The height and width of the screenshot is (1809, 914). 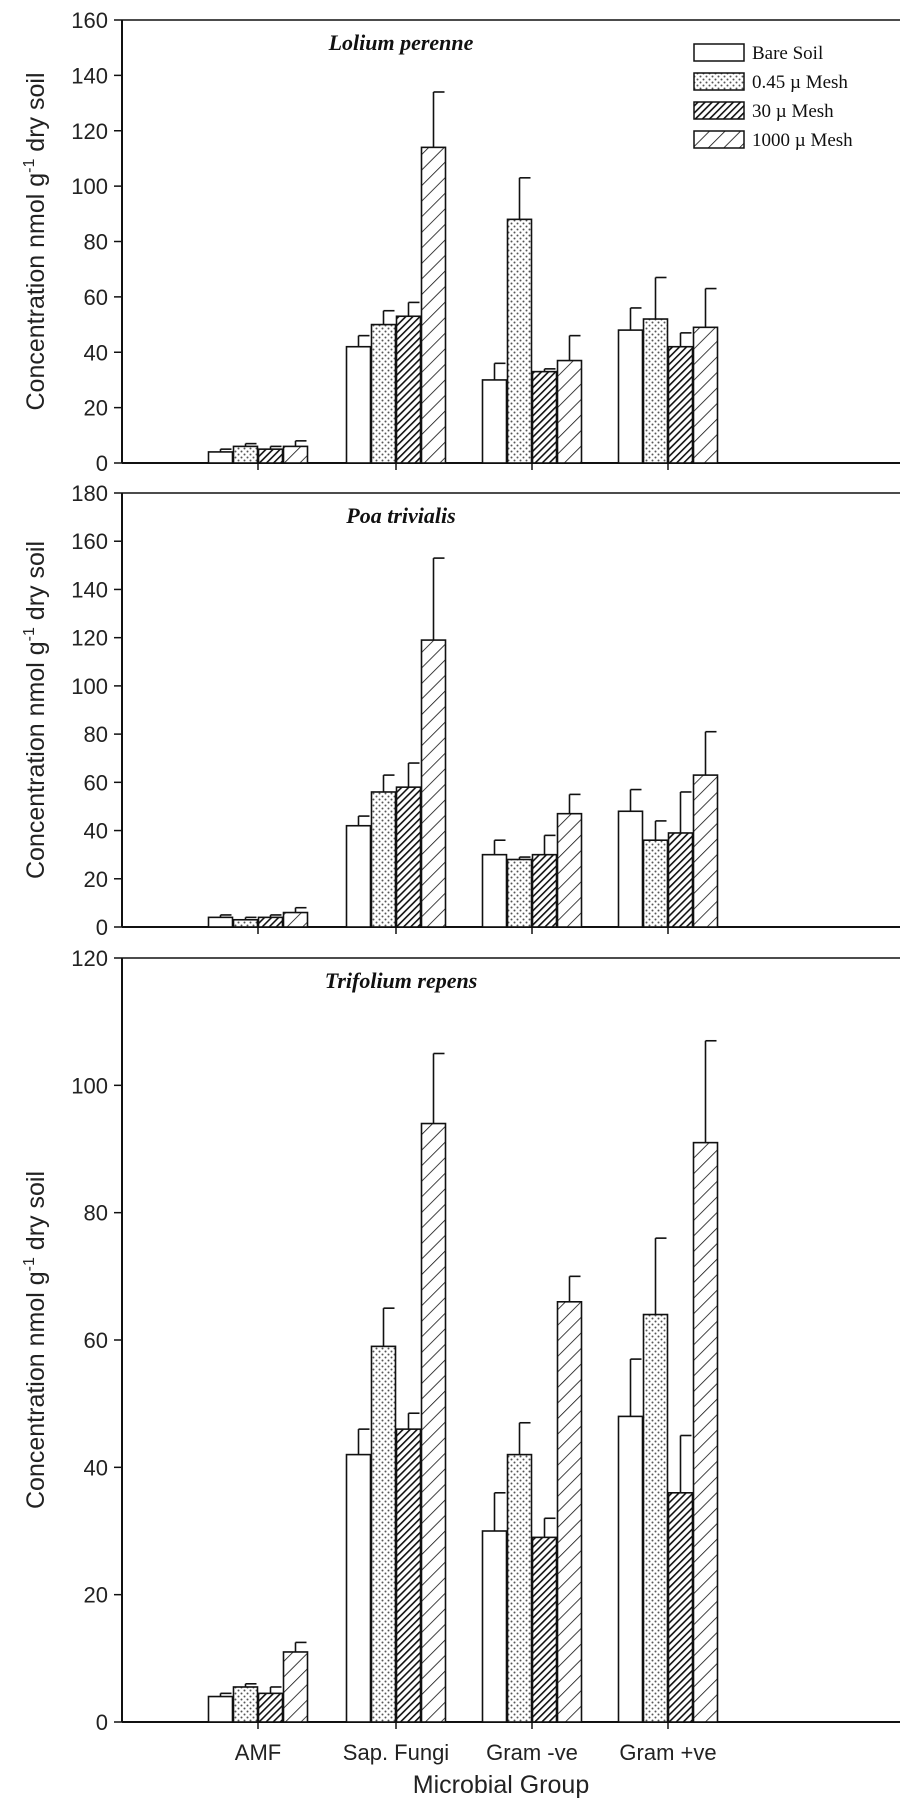 What do you see at coordinates (401, 980) in the screenshot?
I see `panel-title: Trifolium repens` at bounding box center [401, 980].